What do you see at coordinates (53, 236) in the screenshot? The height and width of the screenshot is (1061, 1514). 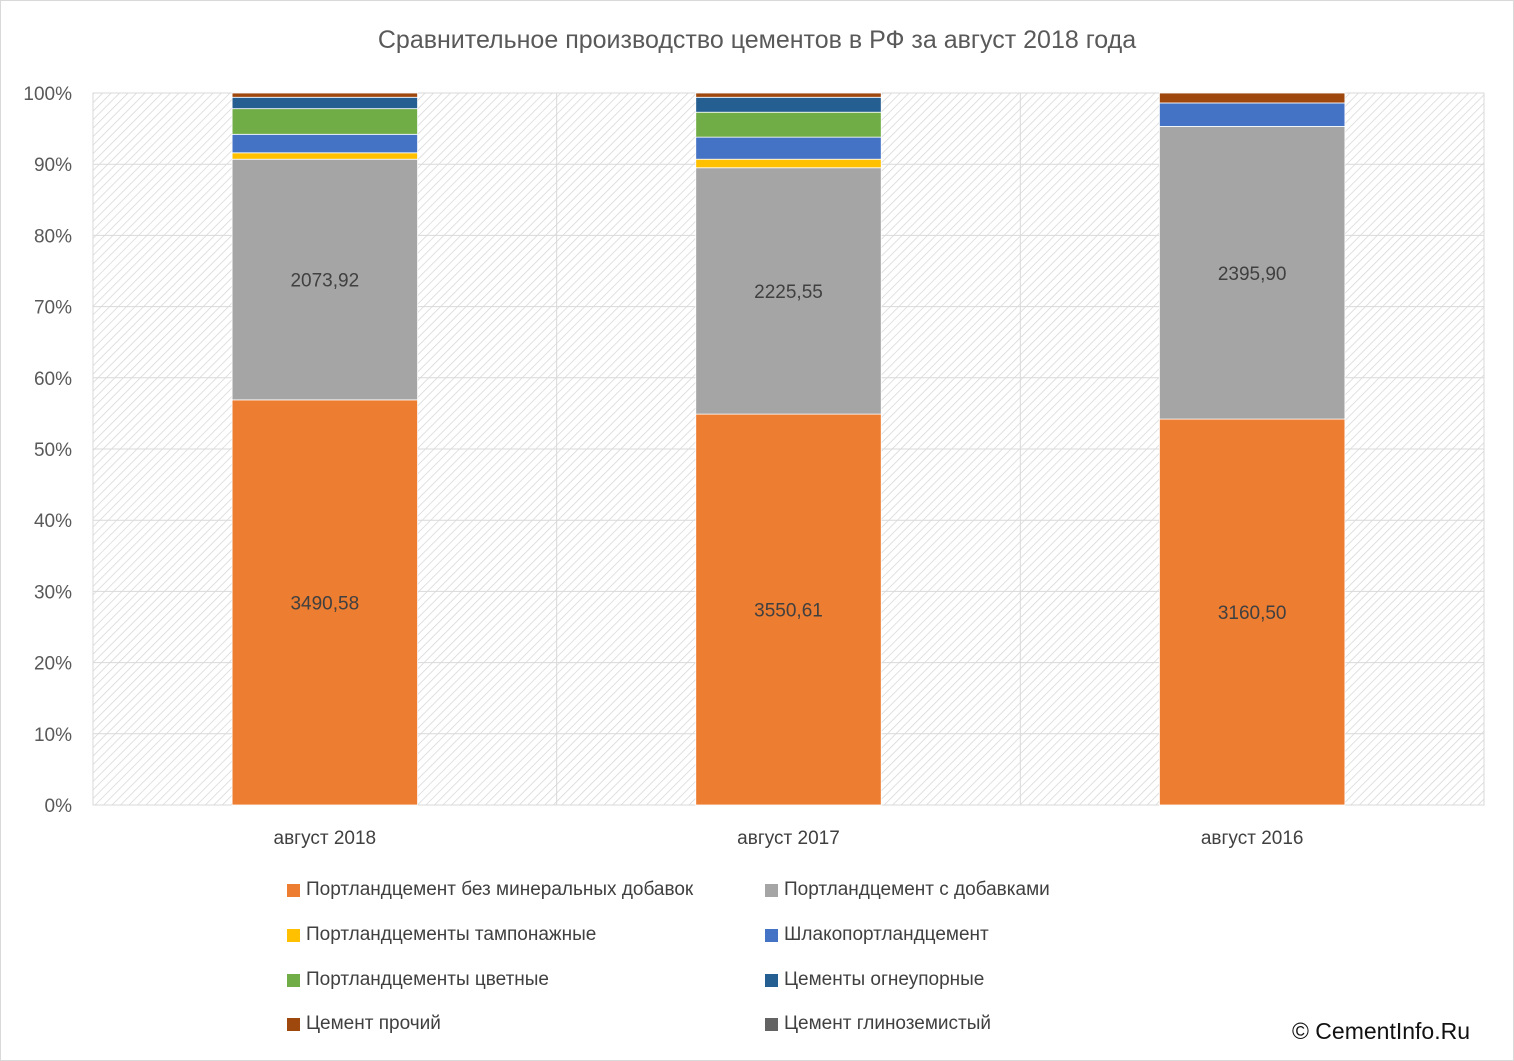 I see `y-tick-label: 80%` at bounding box center [53, 236].